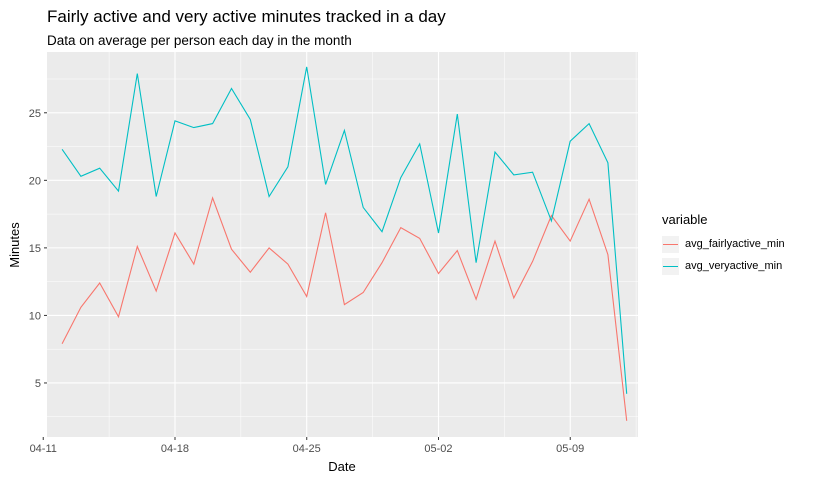 This screenshot has width=818, height=482. I want to click on x-tick-label: 05-09, so click(570, 449).